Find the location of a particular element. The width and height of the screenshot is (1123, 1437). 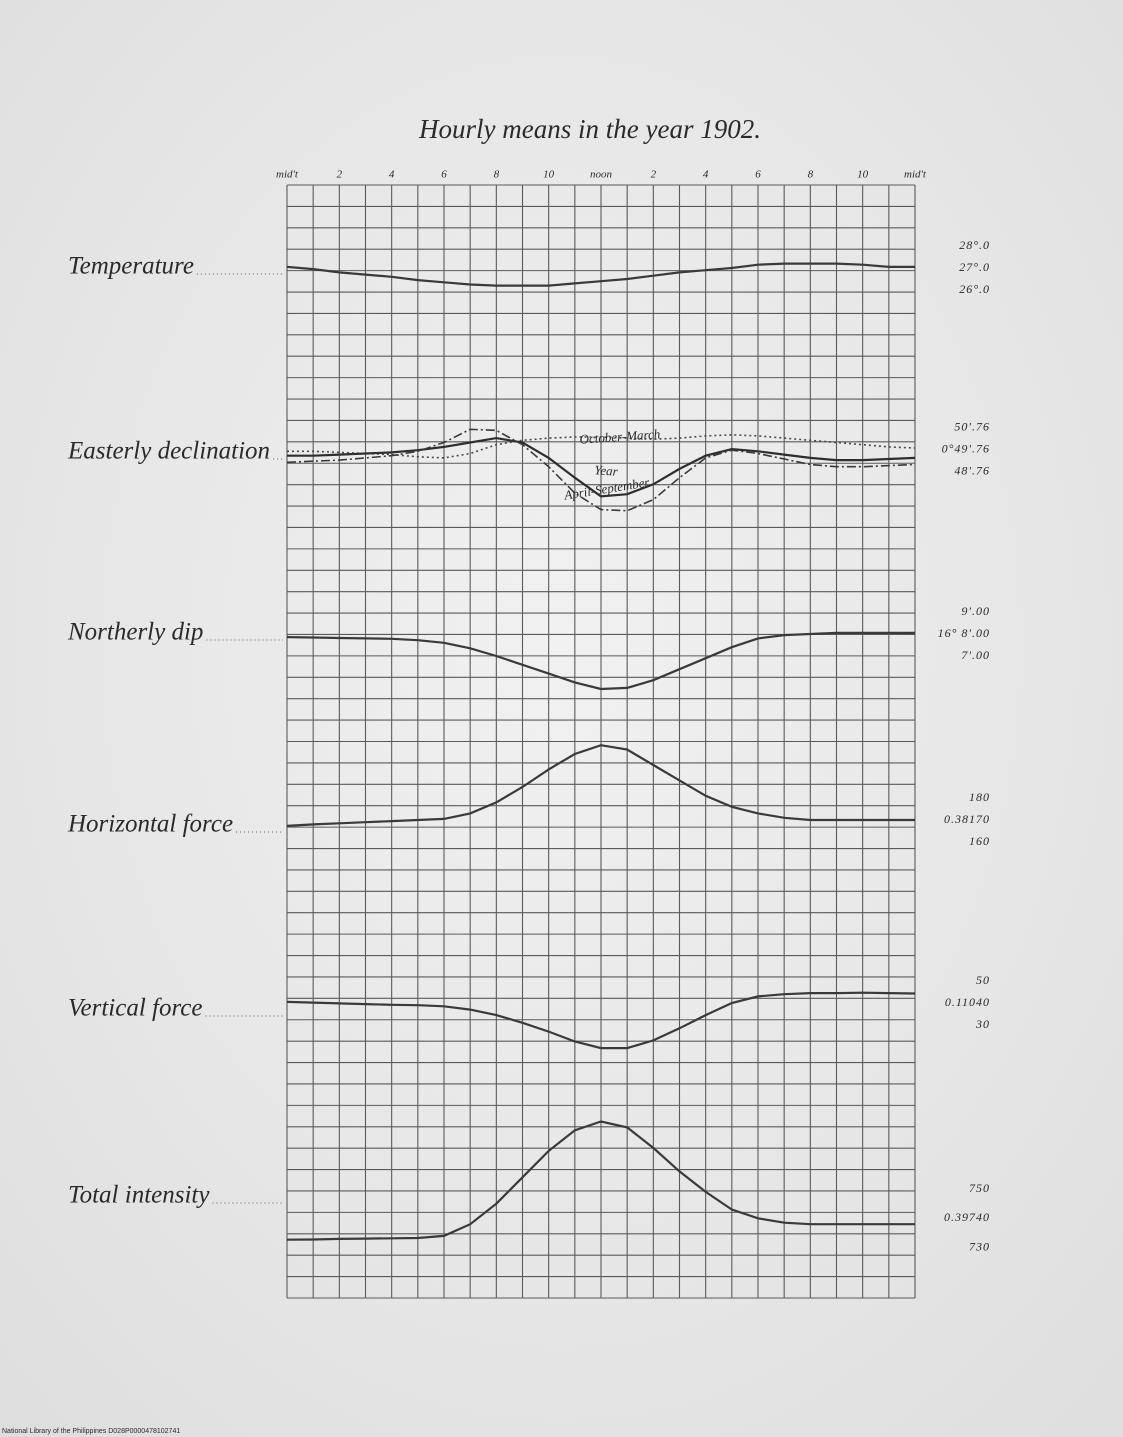

panel-label: Easterly declination is located at coordinates (168, 451).